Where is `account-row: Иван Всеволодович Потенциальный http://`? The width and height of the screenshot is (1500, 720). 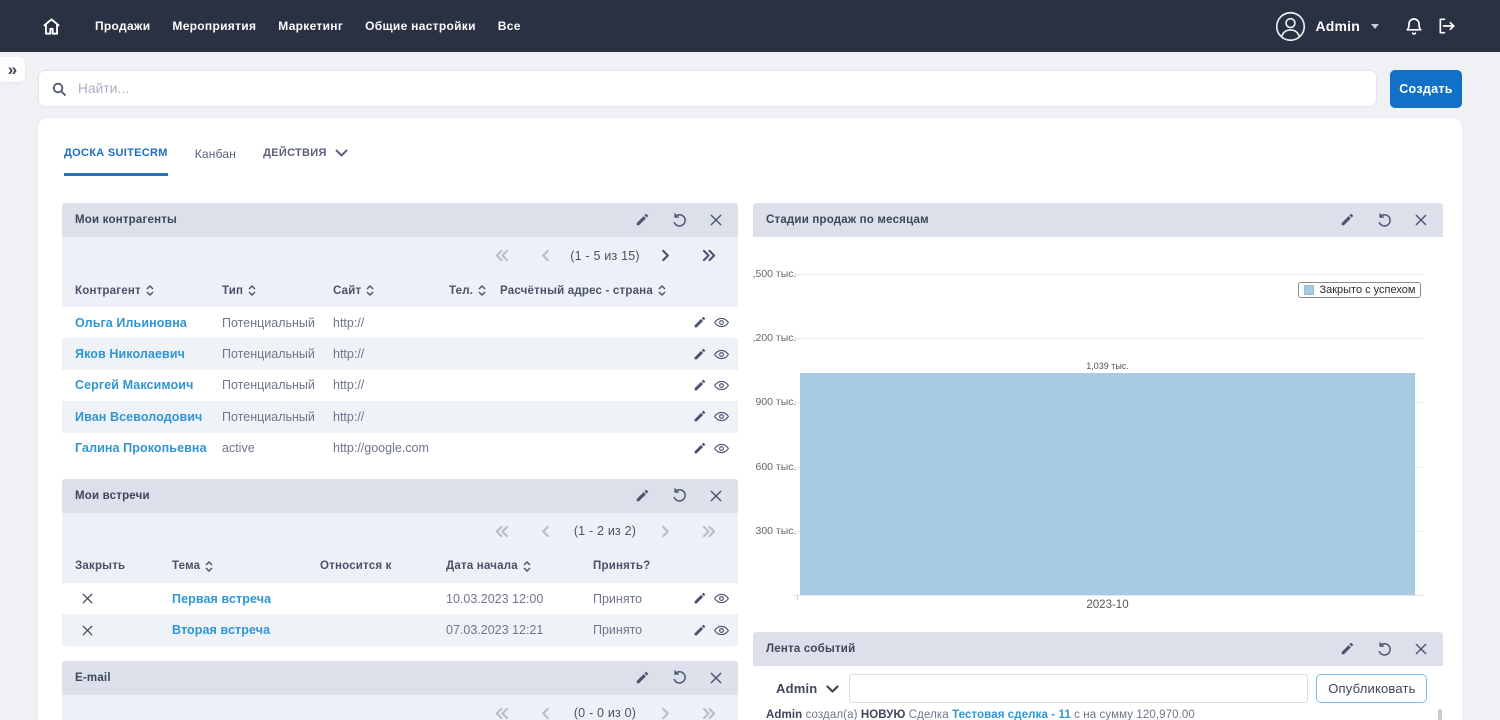 account-row: Иван Всеволодович Потенциальный http:// is located at coordinates (400, 417).